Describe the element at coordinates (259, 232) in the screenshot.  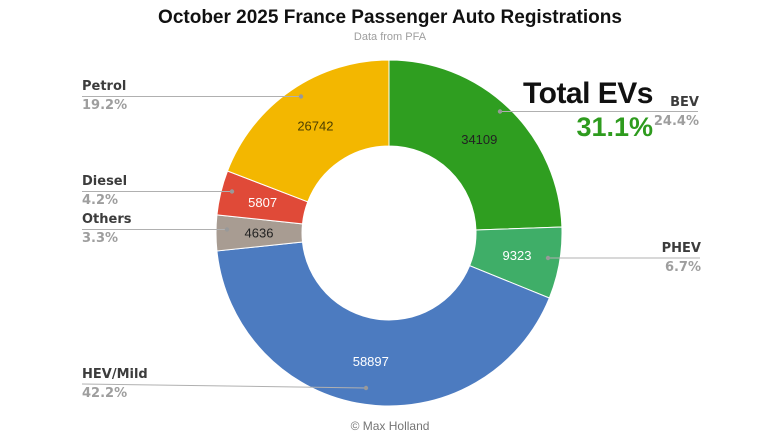
I see `slice-value-label: 4636` at that location.